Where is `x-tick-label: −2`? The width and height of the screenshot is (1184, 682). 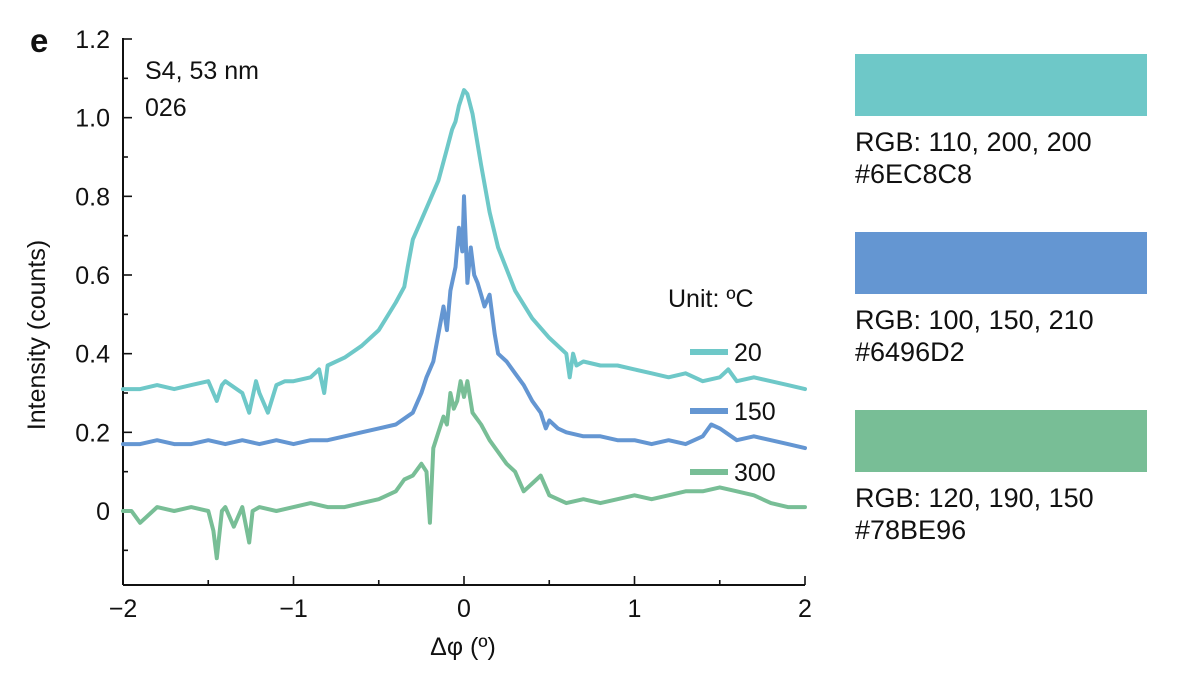
x-tick-label: −2 is located at coordinates (123, 609).